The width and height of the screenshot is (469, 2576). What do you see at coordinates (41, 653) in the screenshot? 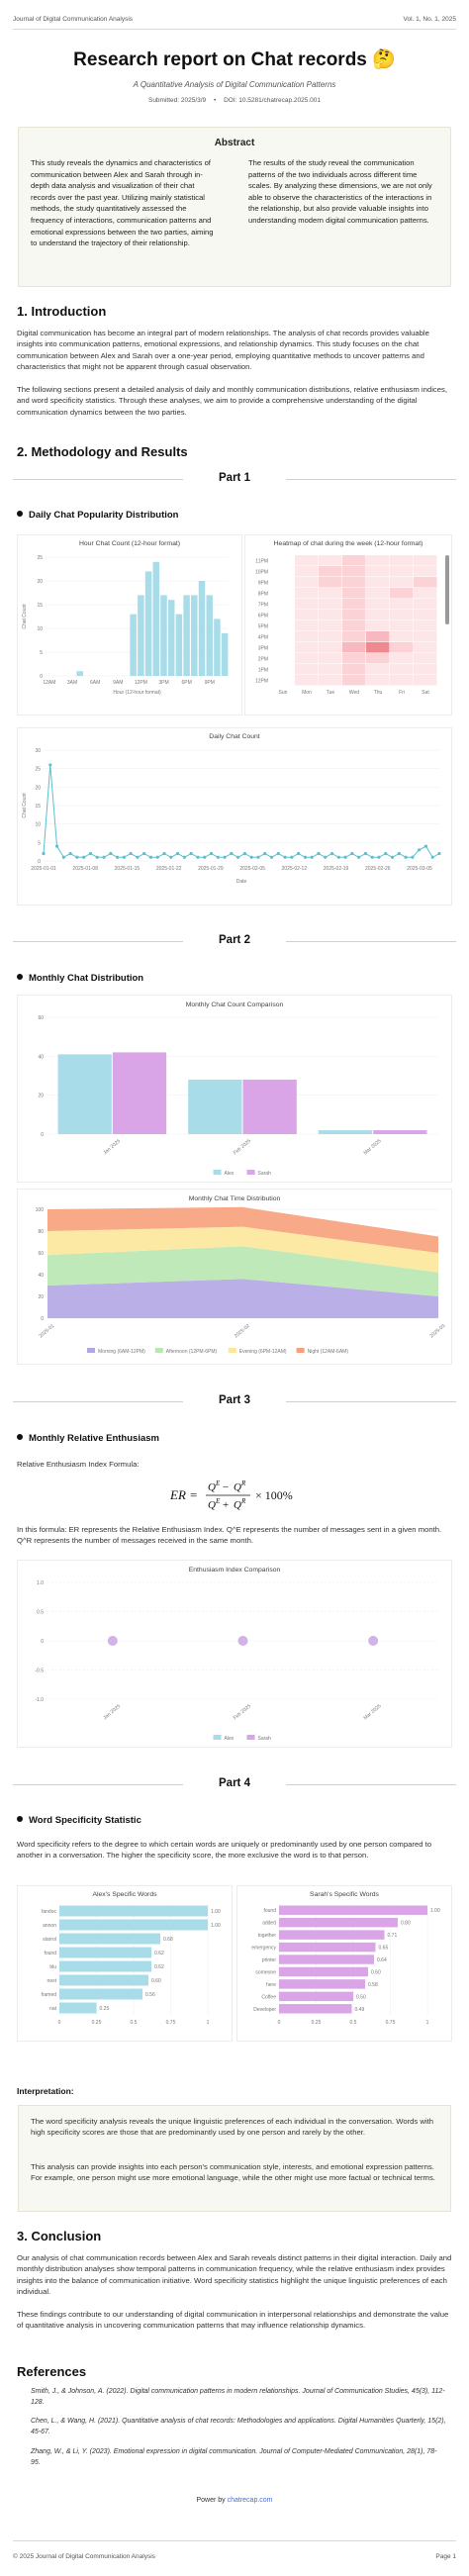
I see `y-tick-label: 5` at bounding box center [41, 653].